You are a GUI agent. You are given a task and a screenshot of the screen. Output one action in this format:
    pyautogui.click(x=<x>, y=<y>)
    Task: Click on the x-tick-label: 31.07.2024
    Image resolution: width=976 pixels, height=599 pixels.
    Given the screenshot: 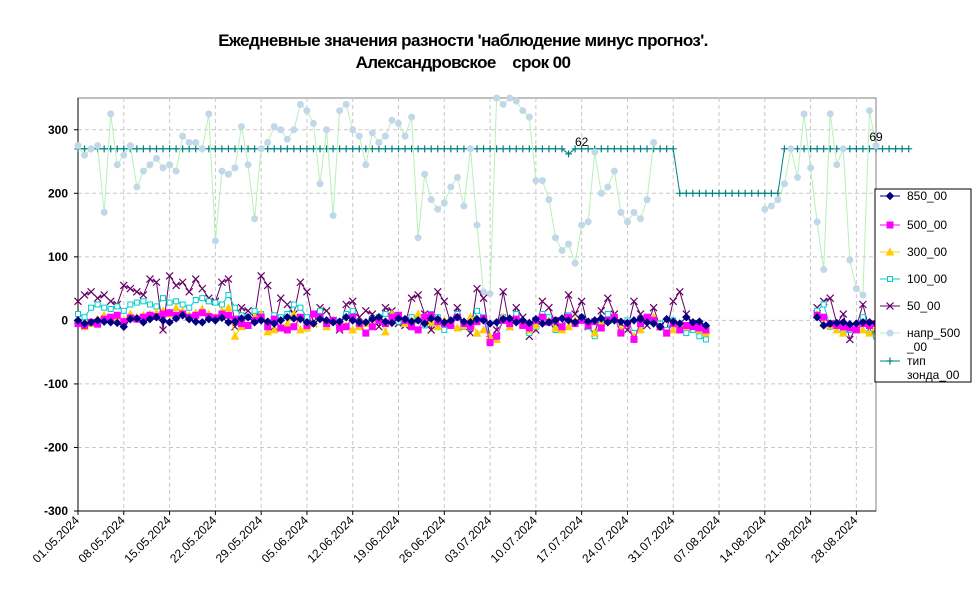 What is the action you would take?
    pyautogui.click(x=651, y=539)
    